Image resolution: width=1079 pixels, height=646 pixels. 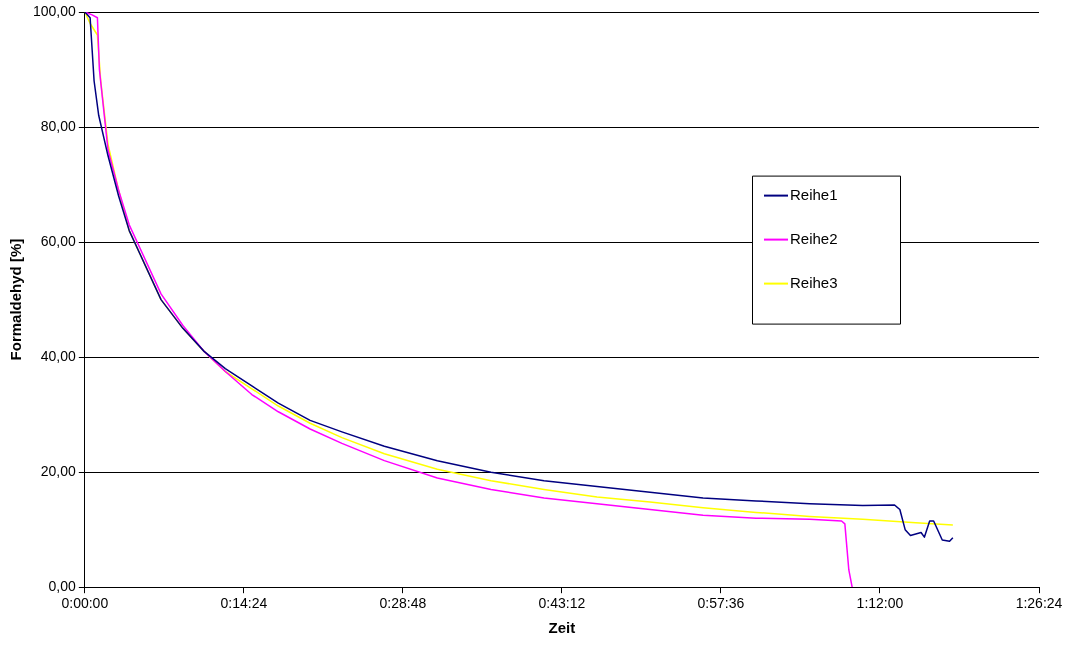 I want to click on x-tick-label: 0:57:36, so click(x=721, y=603).